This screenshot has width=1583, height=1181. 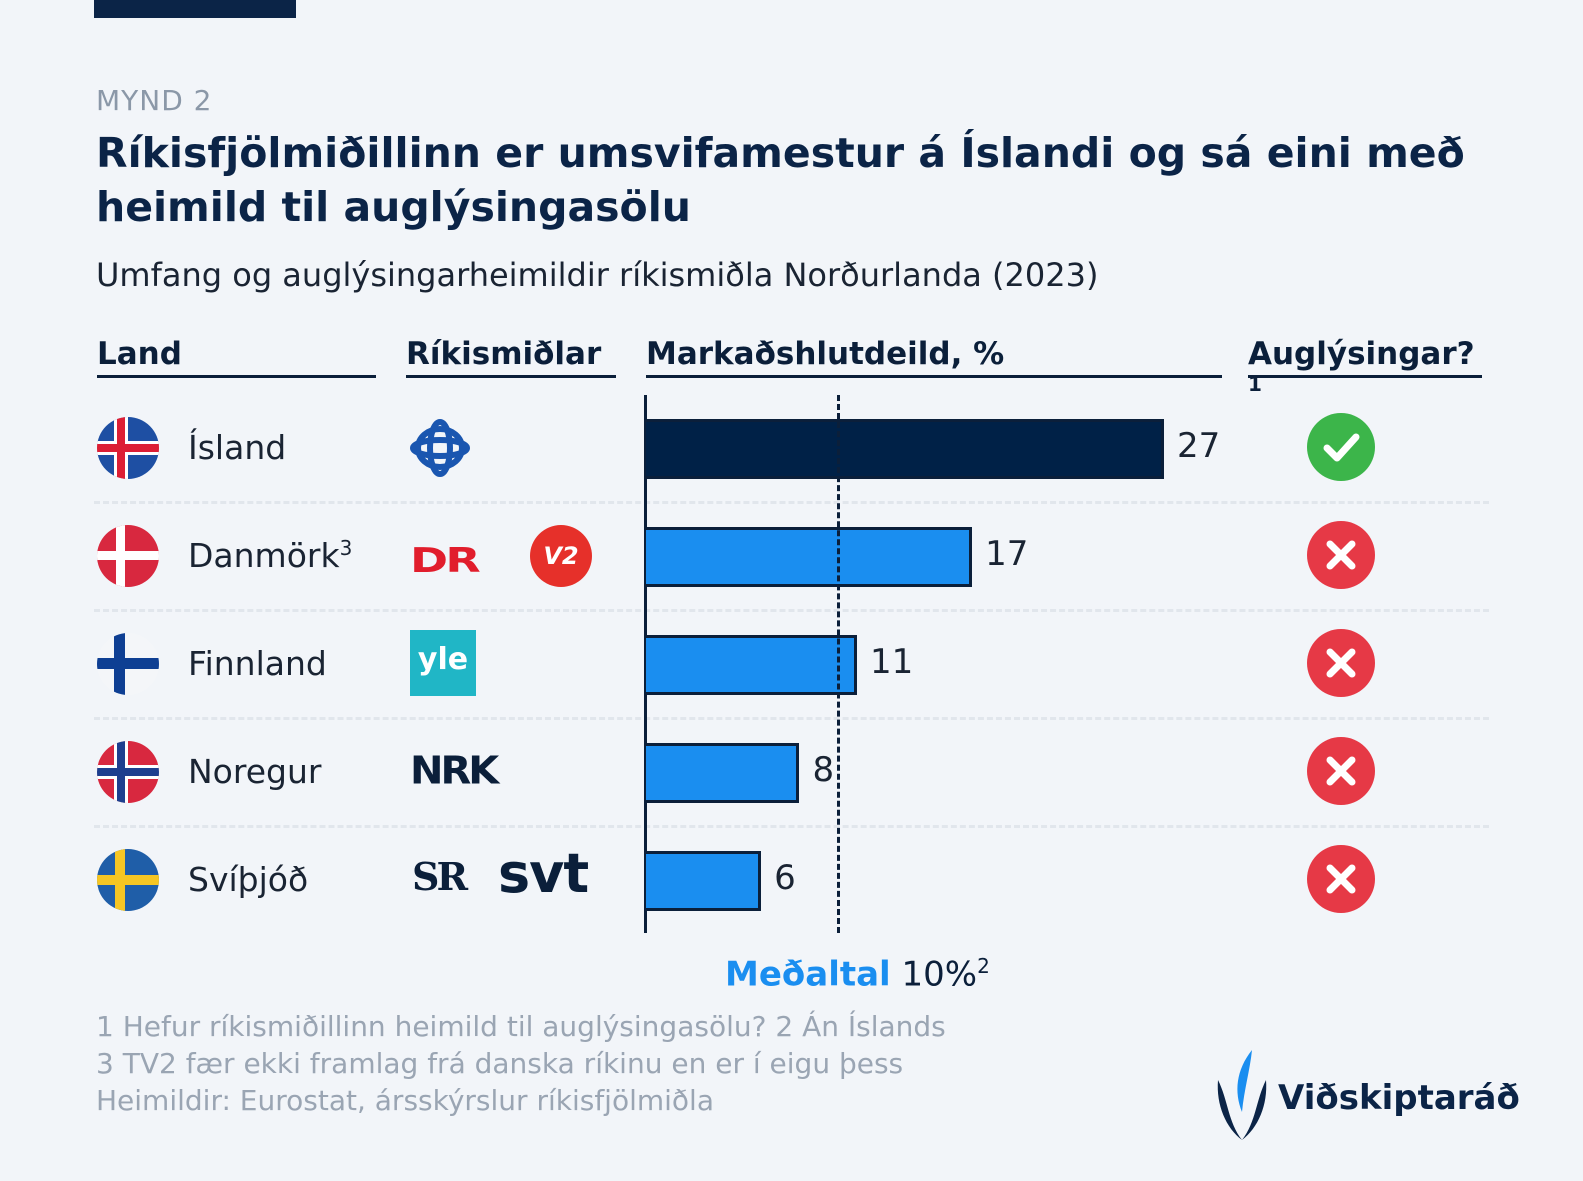 I want to click on iceland-flag-icon, so click(x=128, y=448).